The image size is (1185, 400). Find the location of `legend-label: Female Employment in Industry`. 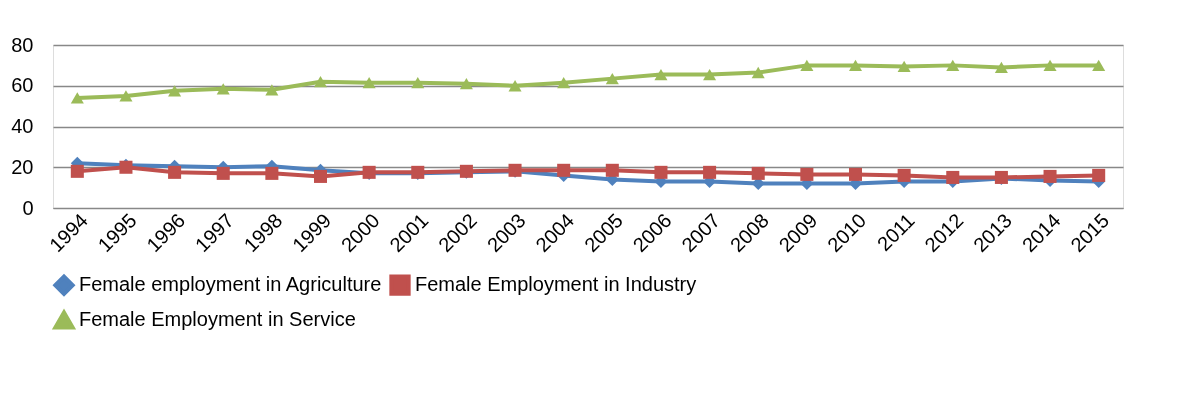

legend-label: Female Employment in Industry is located at coordinates (556, 284).